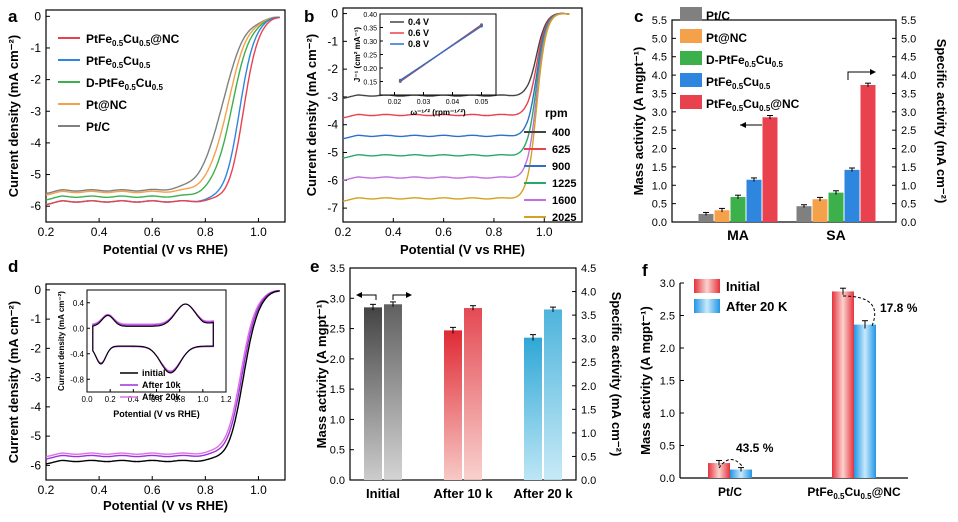  Describe the element at coordinates (743, 286) in the screenshot. I see `legend-label: Initial` at that location.